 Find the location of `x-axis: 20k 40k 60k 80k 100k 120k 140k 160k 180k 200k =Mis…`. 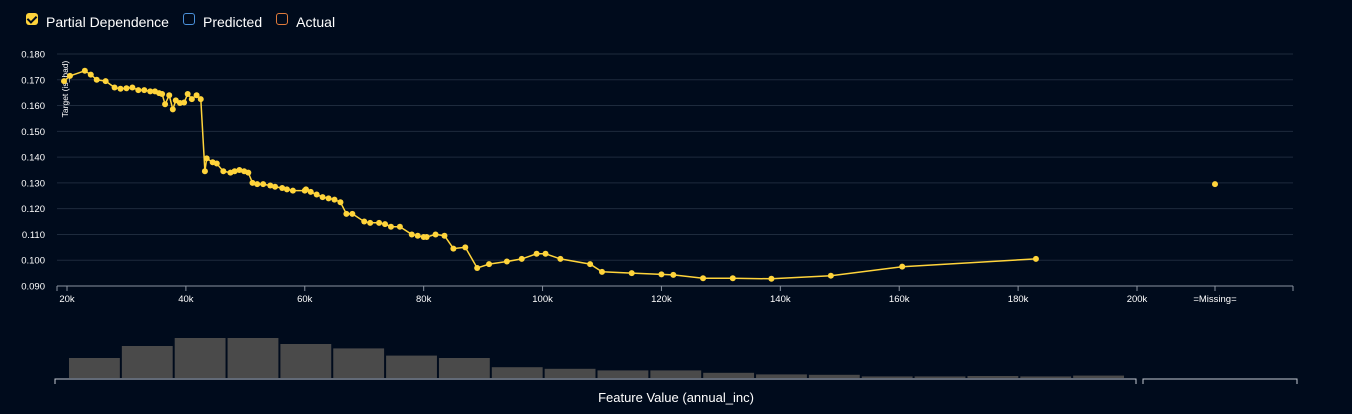

x-axis: 20k 40k 60k 80k 100k 120k 140k 160k 180k 200k =Mis… is located at coordinates (675, 295).